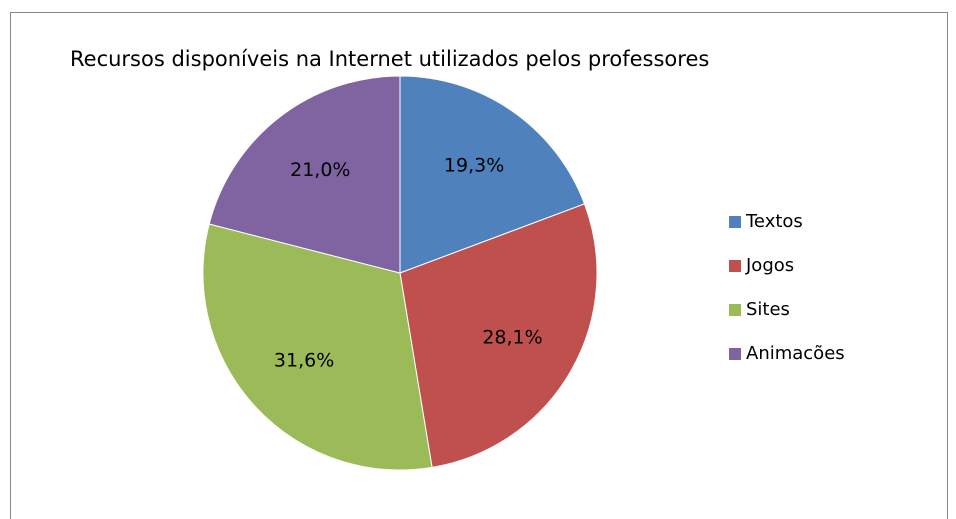  Describe the element at coordinates (512, 338) in the screenshot. I see `data-label: 28,1%` at that location.